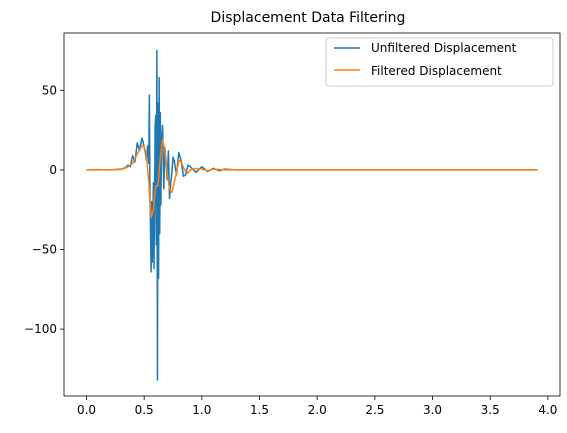 The height and width of the screenshot is (433, 567). Describe the element at coordinates (49, 90) in the screenshot. I see `y-tick-label: 50` at that location.